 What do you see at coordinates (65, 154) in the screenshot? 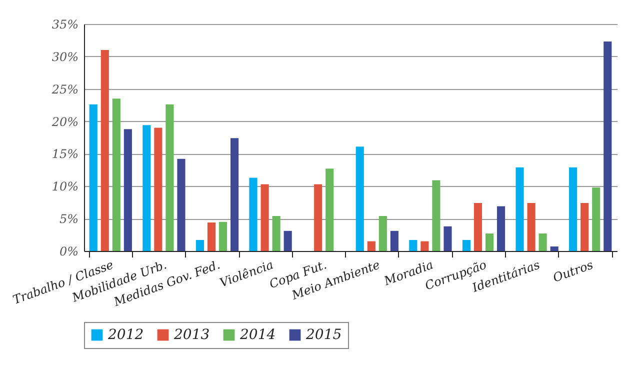
I see `y-tick-label: 15%` at bounding box center [65, 154].